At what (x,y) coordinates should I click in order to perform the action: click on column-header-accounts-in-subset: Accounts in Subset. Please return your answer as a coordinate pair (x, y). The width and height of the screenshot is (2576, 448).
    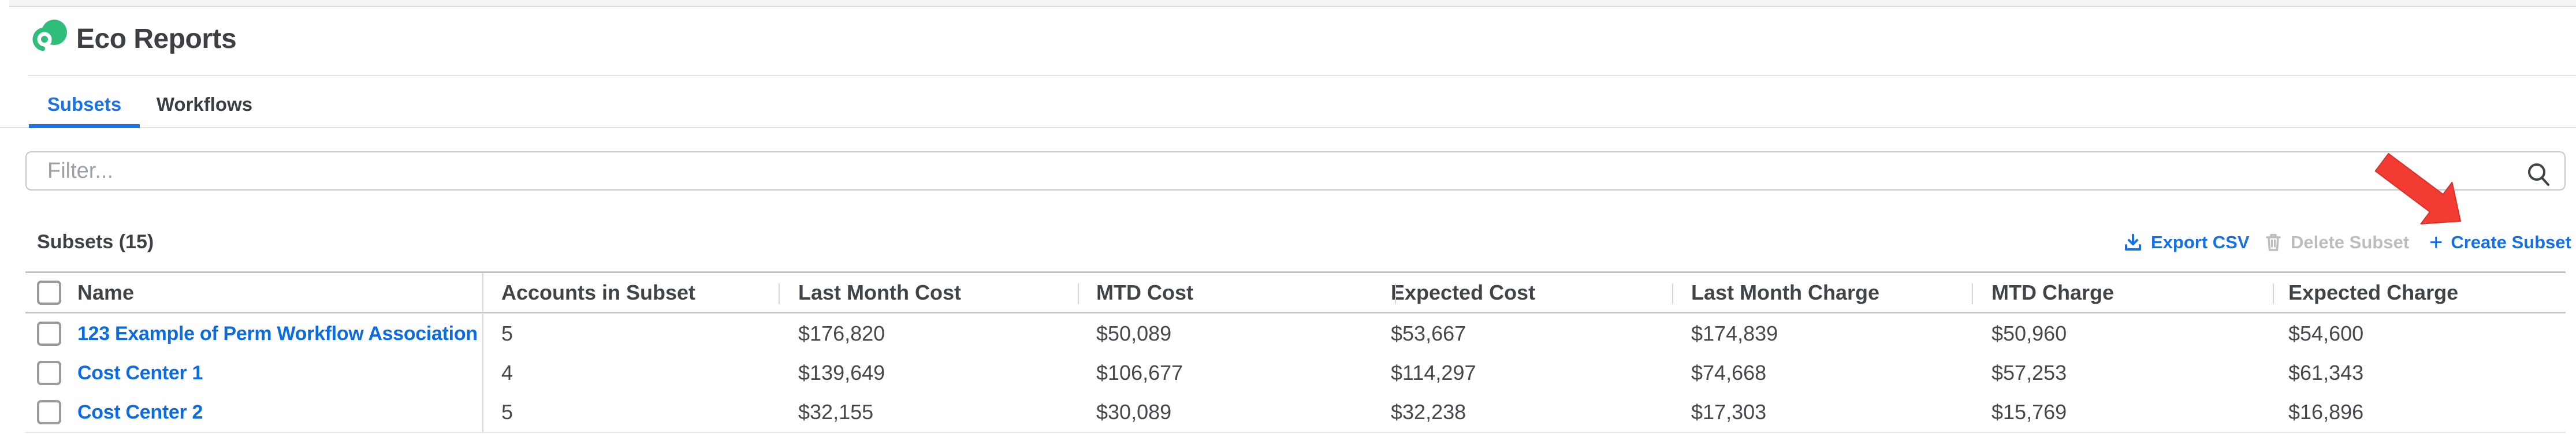
    Looking at the image, I should click on (598, 292).